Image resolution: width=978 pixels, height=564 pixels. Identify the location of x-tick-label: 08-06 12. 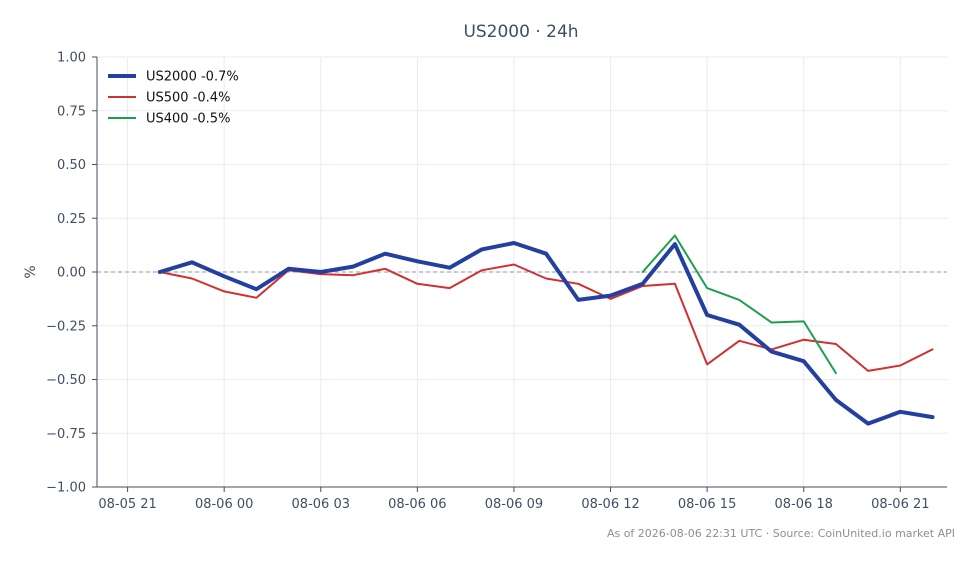
(610, 504).